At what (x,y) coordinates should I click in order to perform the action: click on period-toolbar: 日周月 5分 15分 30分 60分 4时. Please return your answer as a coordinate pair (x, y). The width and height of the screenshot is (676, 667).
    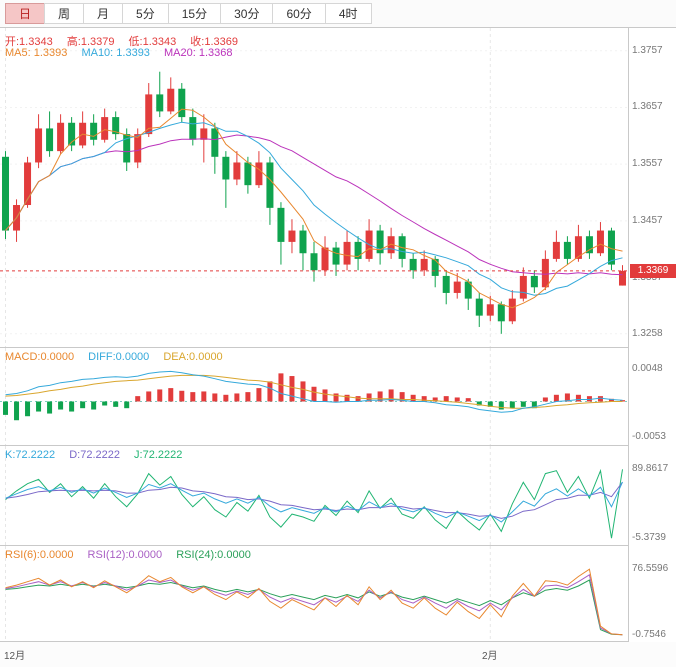
    Looking at the image, I should click on (338, 14).